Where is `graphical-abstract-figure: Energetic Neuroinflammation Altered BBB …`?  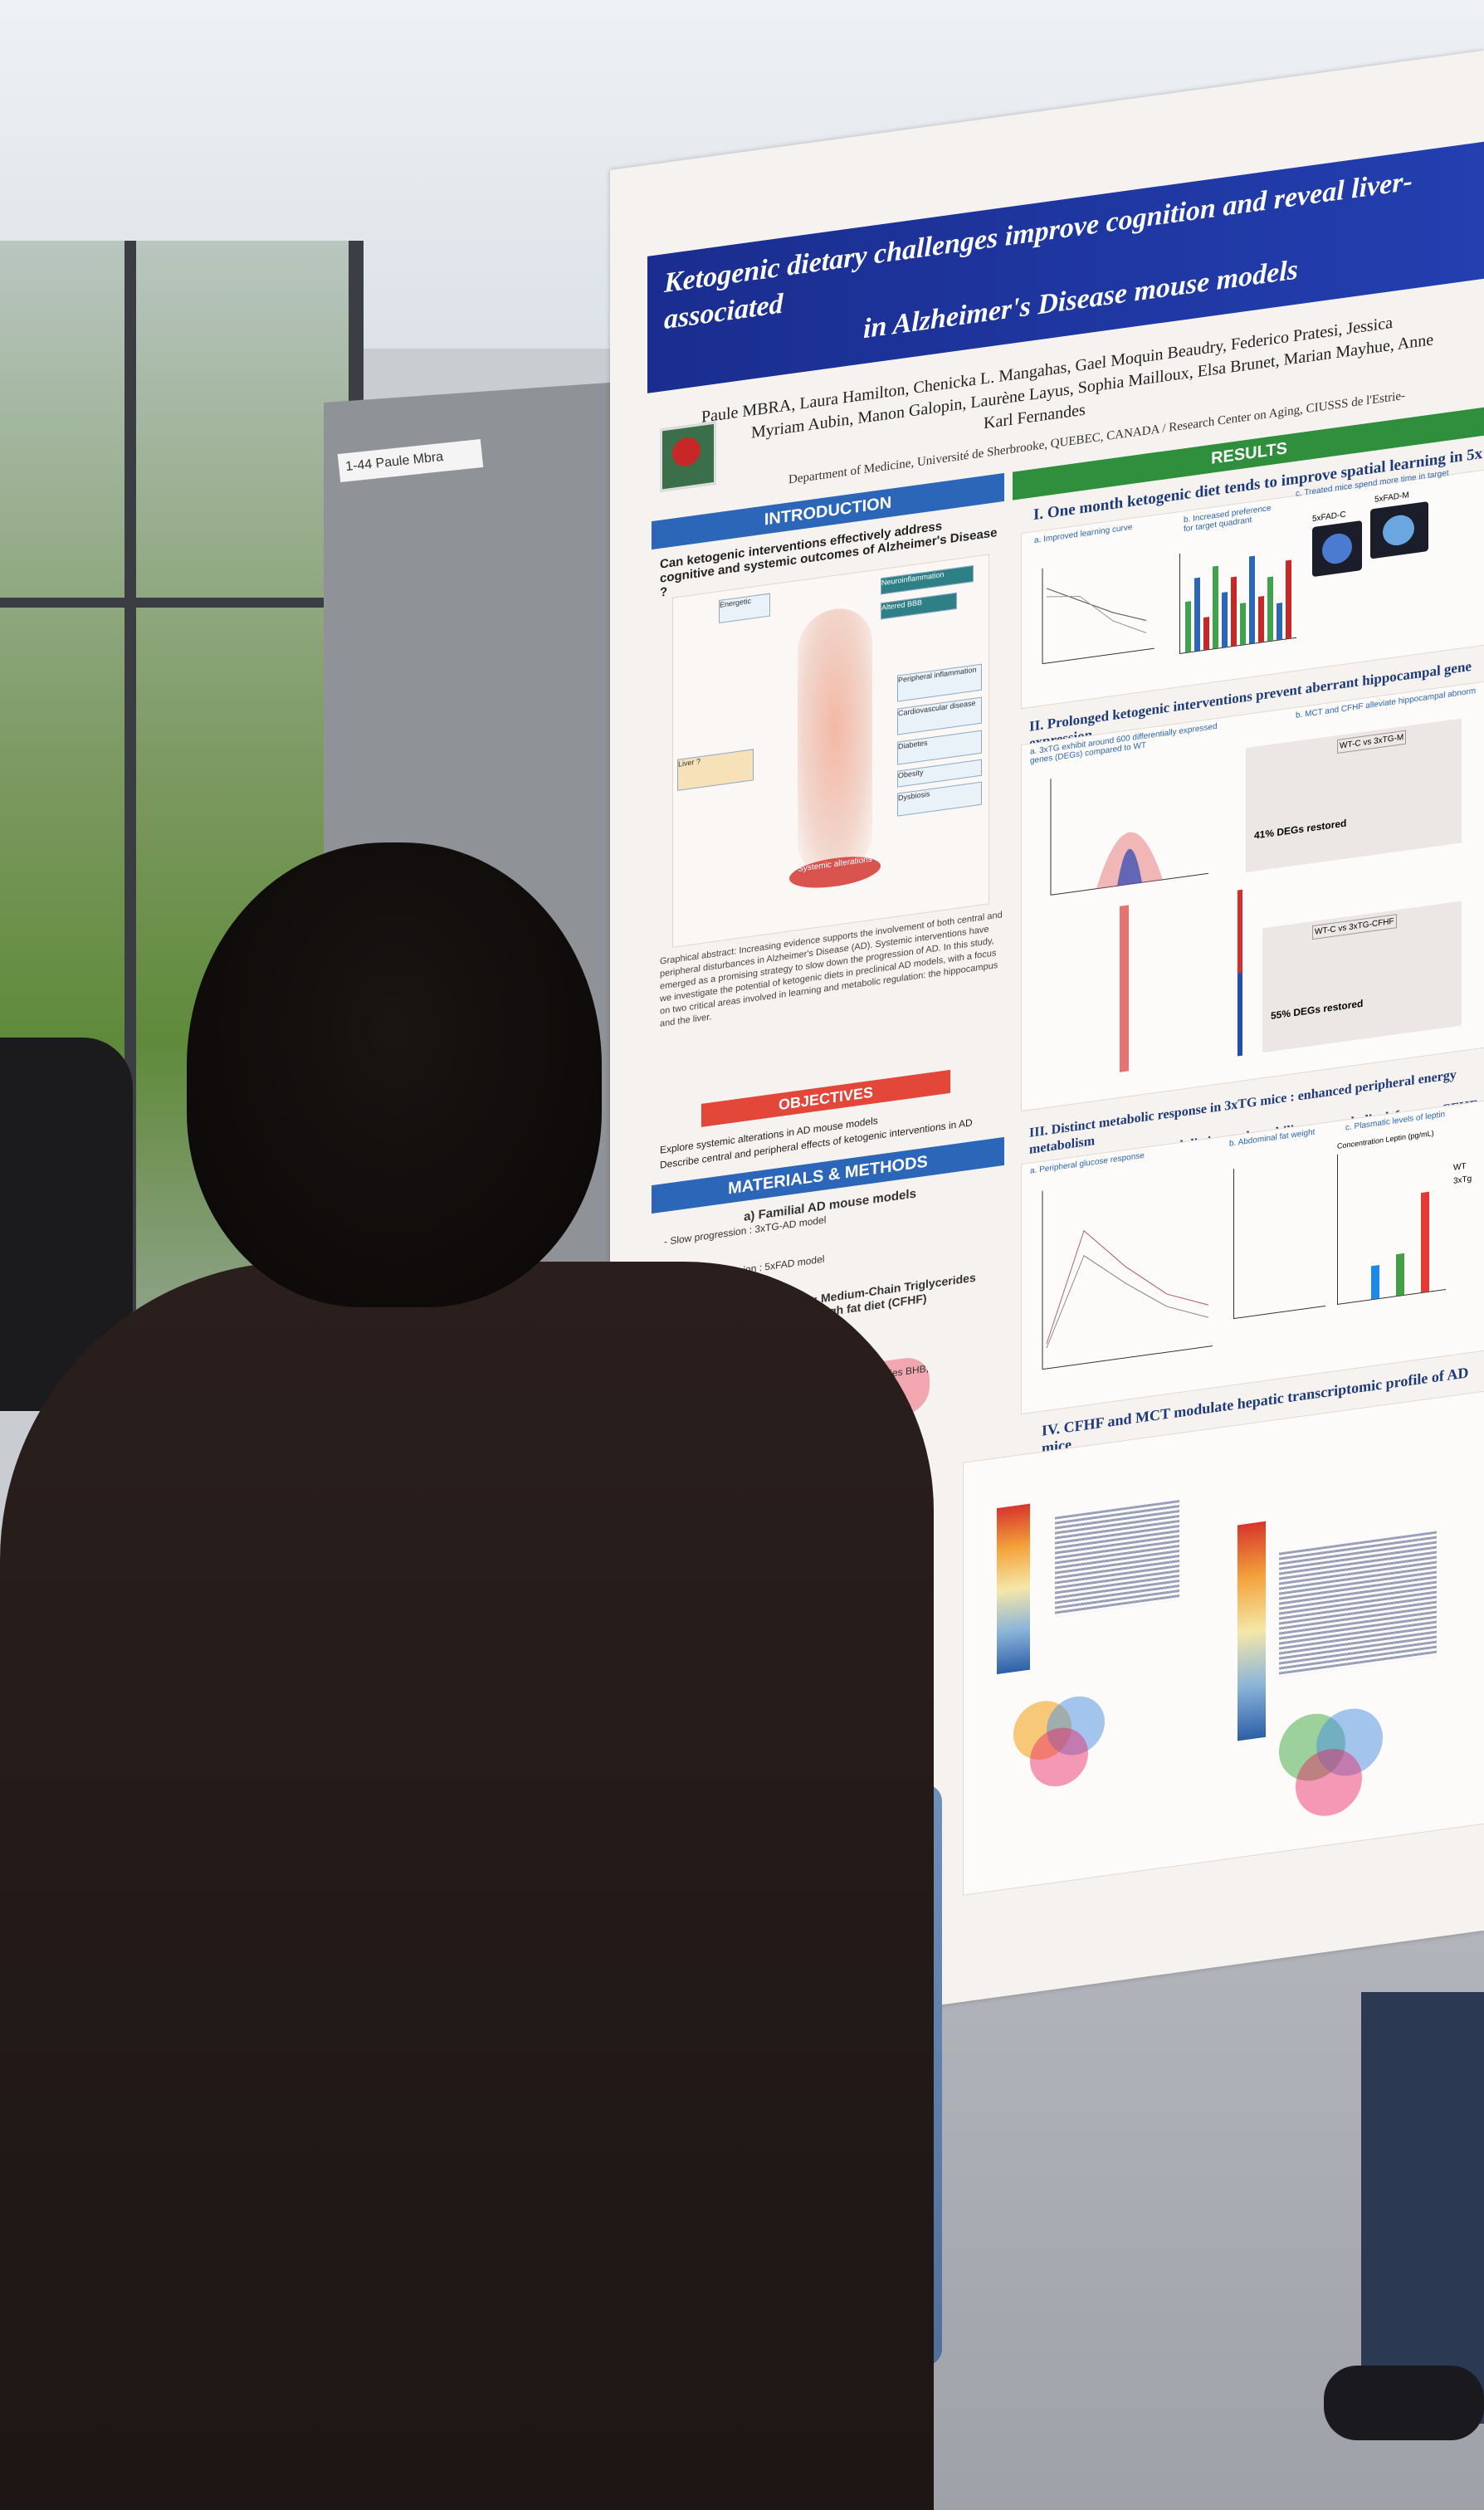
graphical-abstract-figure: Energetic Neuroinflammation Altered BBB … is located at coordinates (830, 751).